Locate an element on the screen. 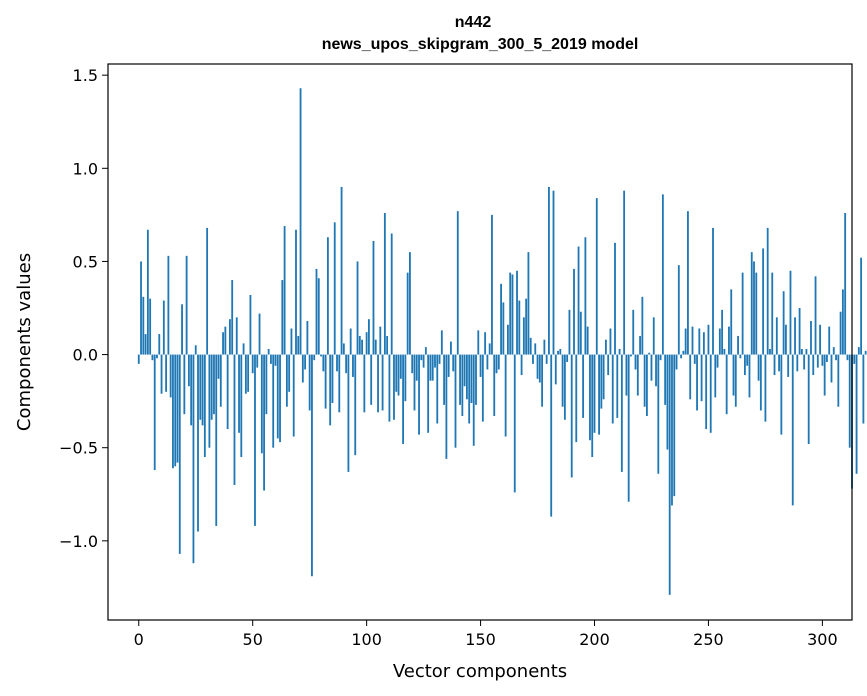 The image size is (867, 696). y-tick-label: 0.0 is located at coordinates (85, 355).